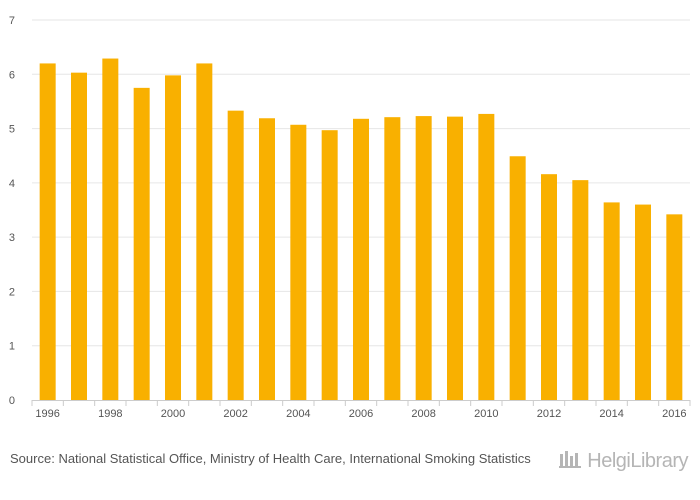 The height and width of the screenshot is (500, 700). Describe the element at coordinates (637, 460) in the screenshot. I see `brand-name: HelgiLibrary` at that location.